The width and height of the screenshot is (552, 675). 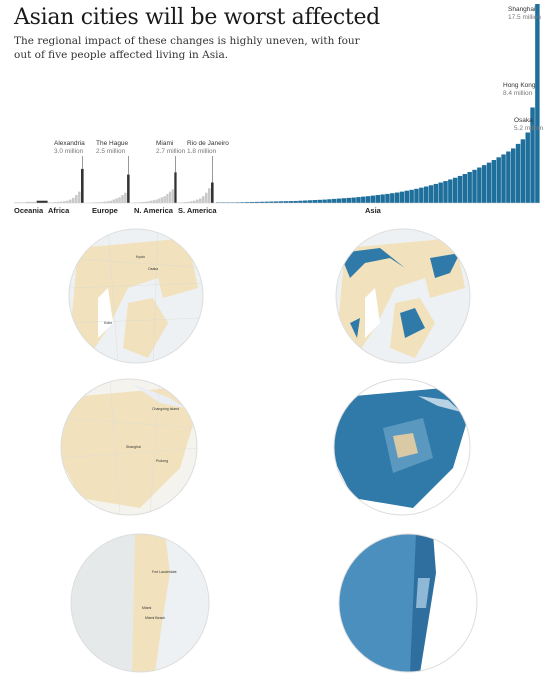 What do you see at coordinates (171, 151) in the screenshot?
I see `annotation-value: 2.7 million` at bounding box center [171, 151].